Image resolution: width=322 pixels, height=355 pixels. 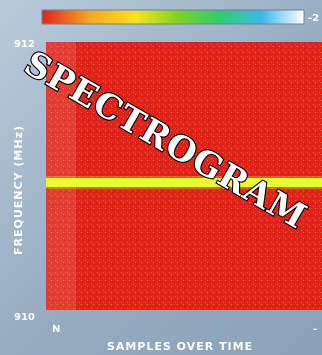 I want to click on signal-band-glow, so click(x=184, y=182).